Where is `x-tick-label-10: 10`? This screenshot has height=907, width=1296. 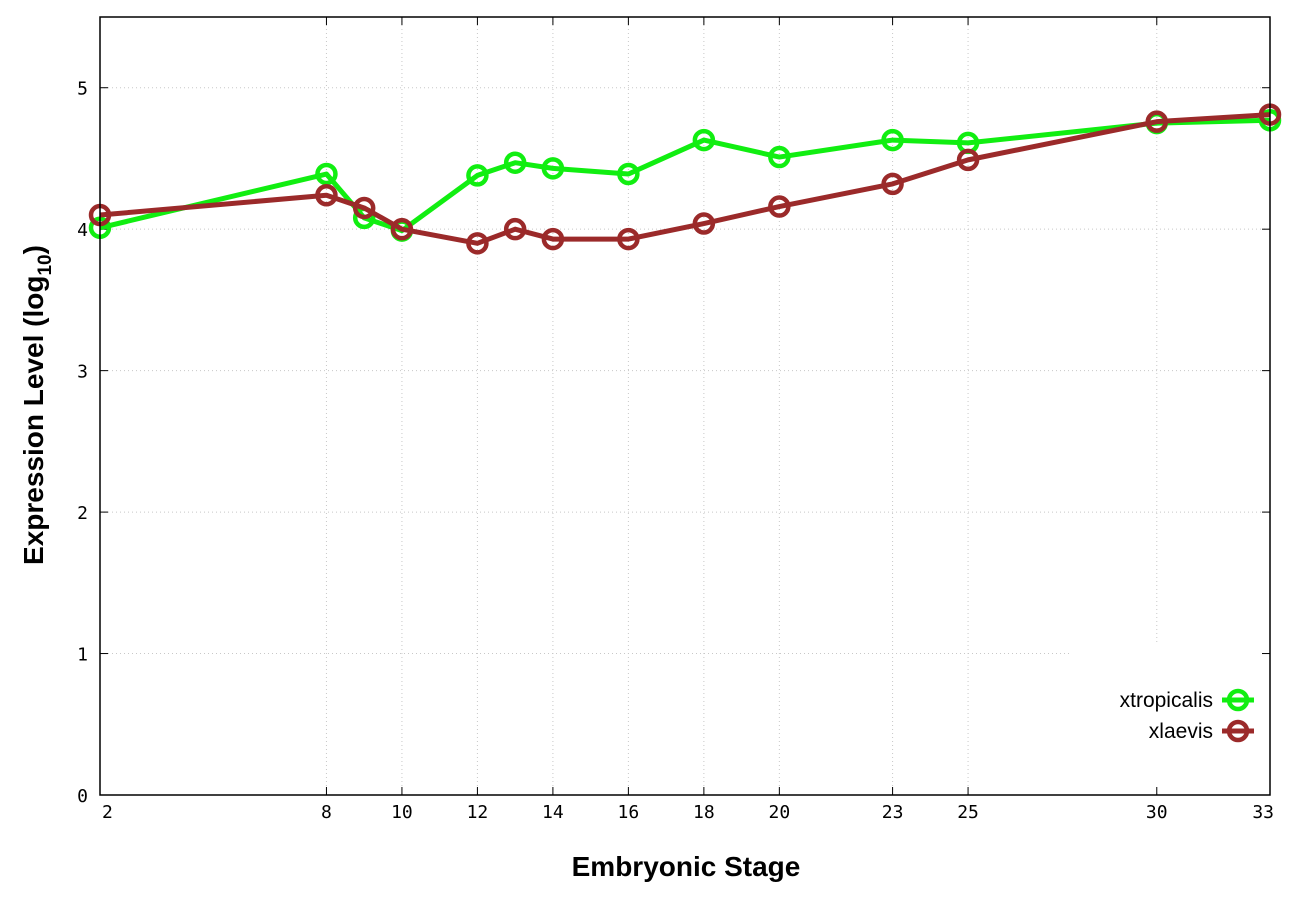 x-tick-label-10: 10 is located at coordinates (402, 812).